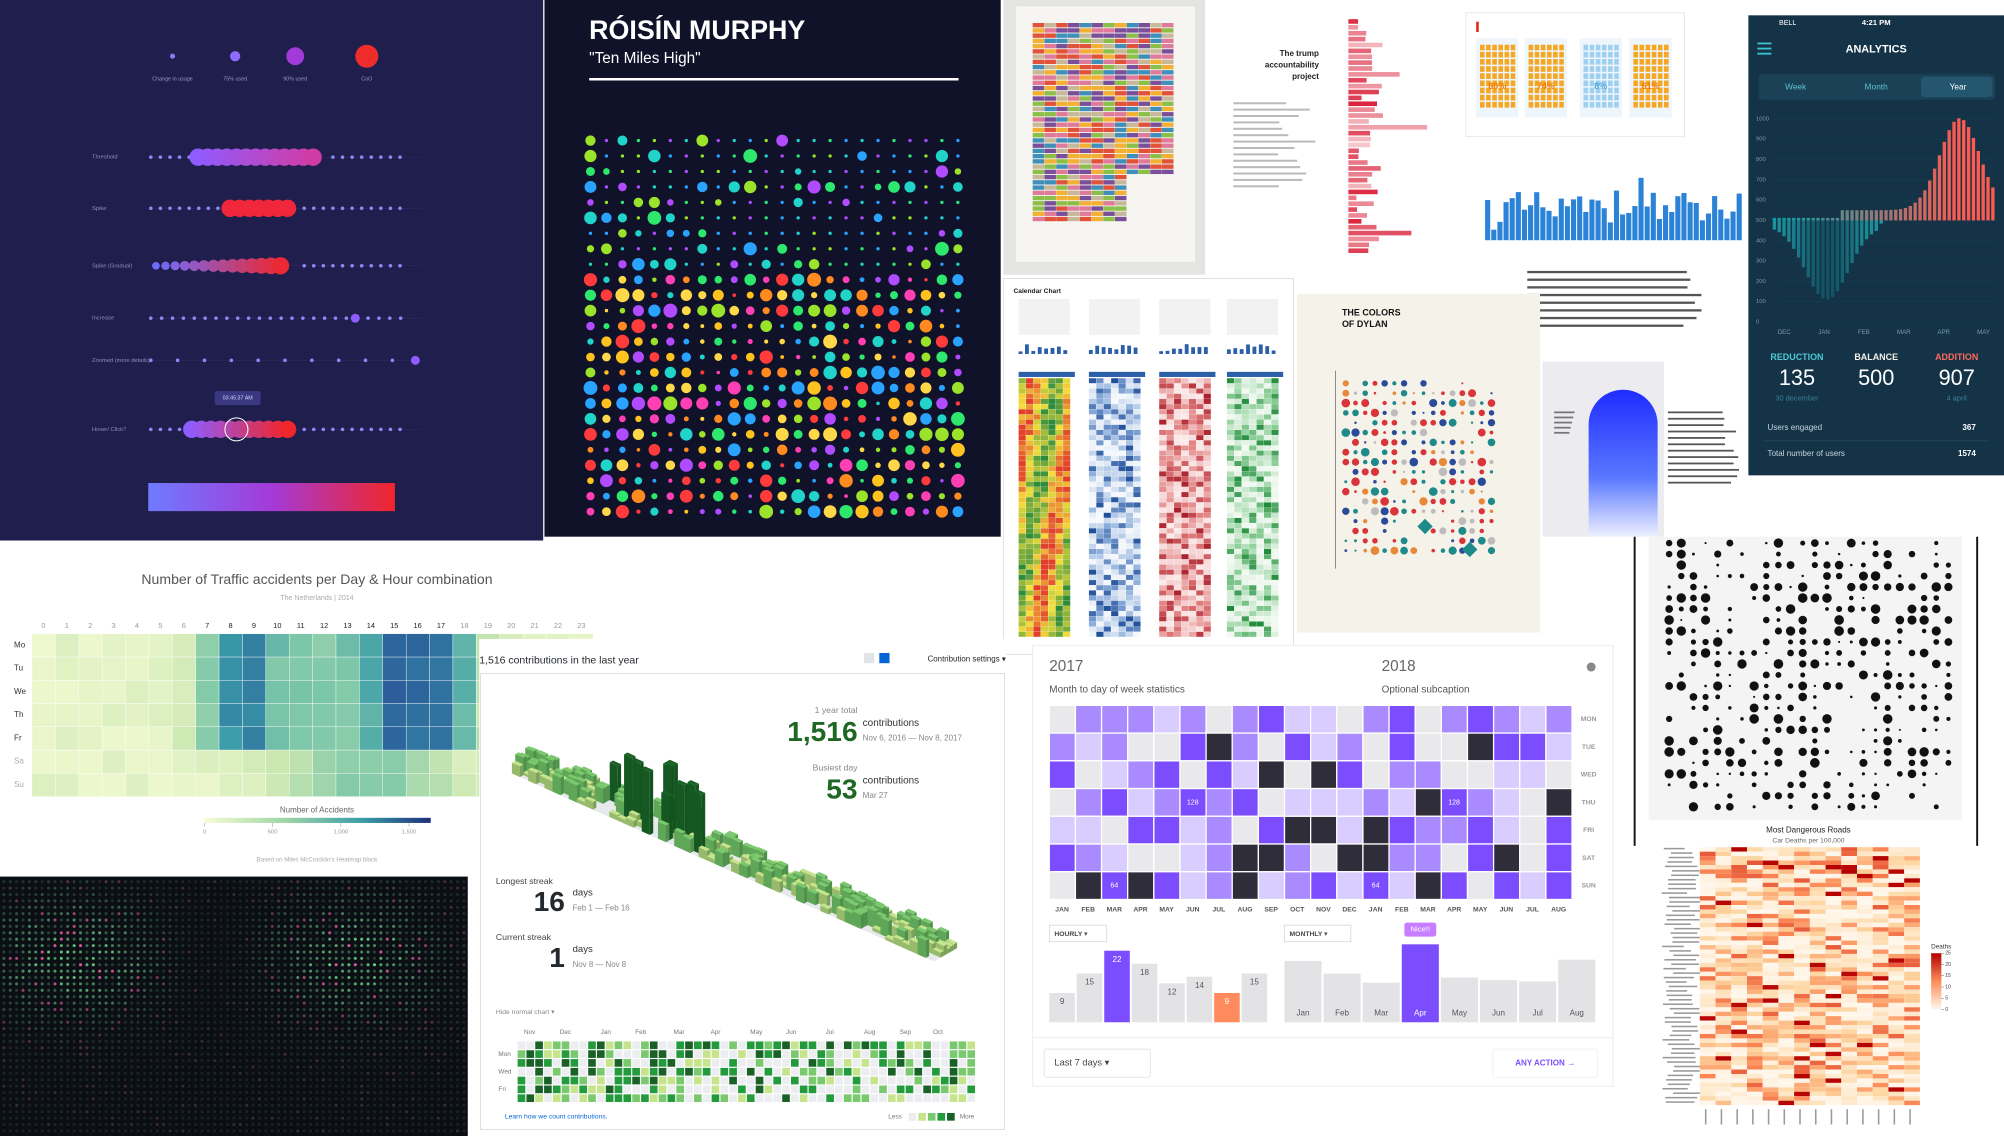  Describe the element at coordinates (1443, 442) in the screenshot. I see `dylan-dot` at that location.